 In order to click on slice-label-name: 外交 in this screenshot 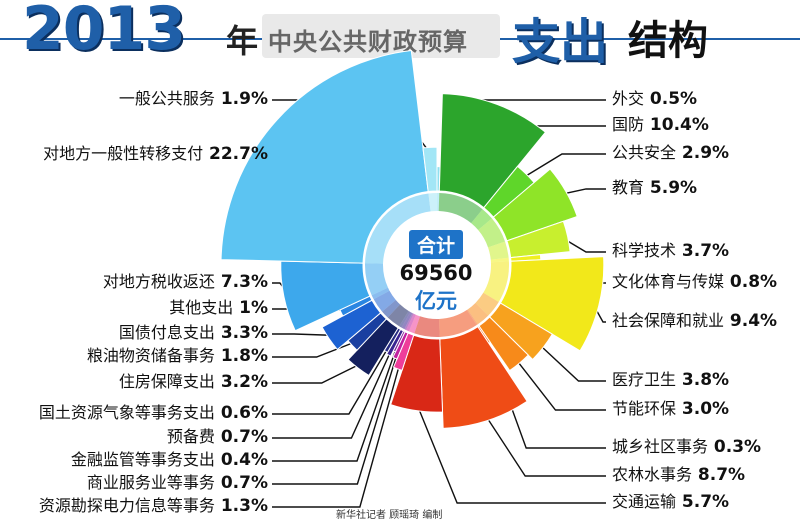, I will do `click(628, 98)`.